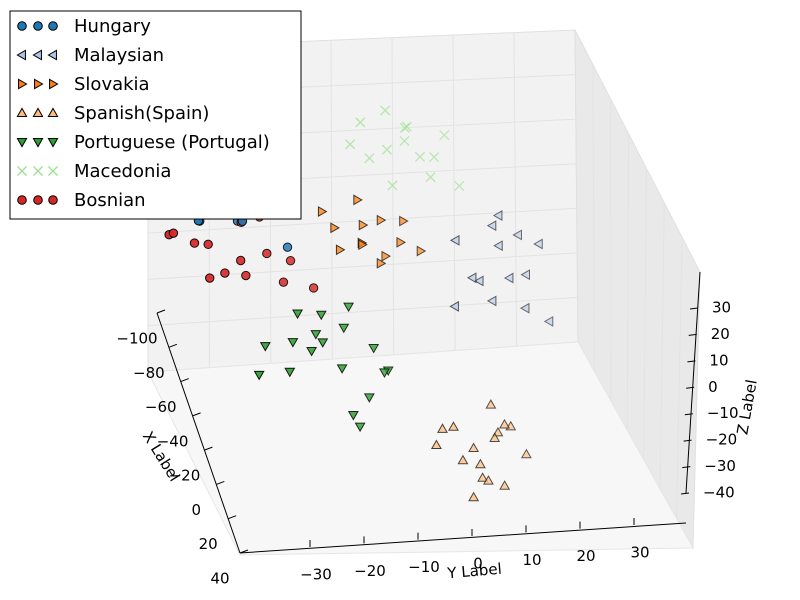 The image size is (800, 600). What do you see at coordinates (746, 407) in the screenshot?
I see `z-axis-label: Z Label` at bounding box center [746, 407].